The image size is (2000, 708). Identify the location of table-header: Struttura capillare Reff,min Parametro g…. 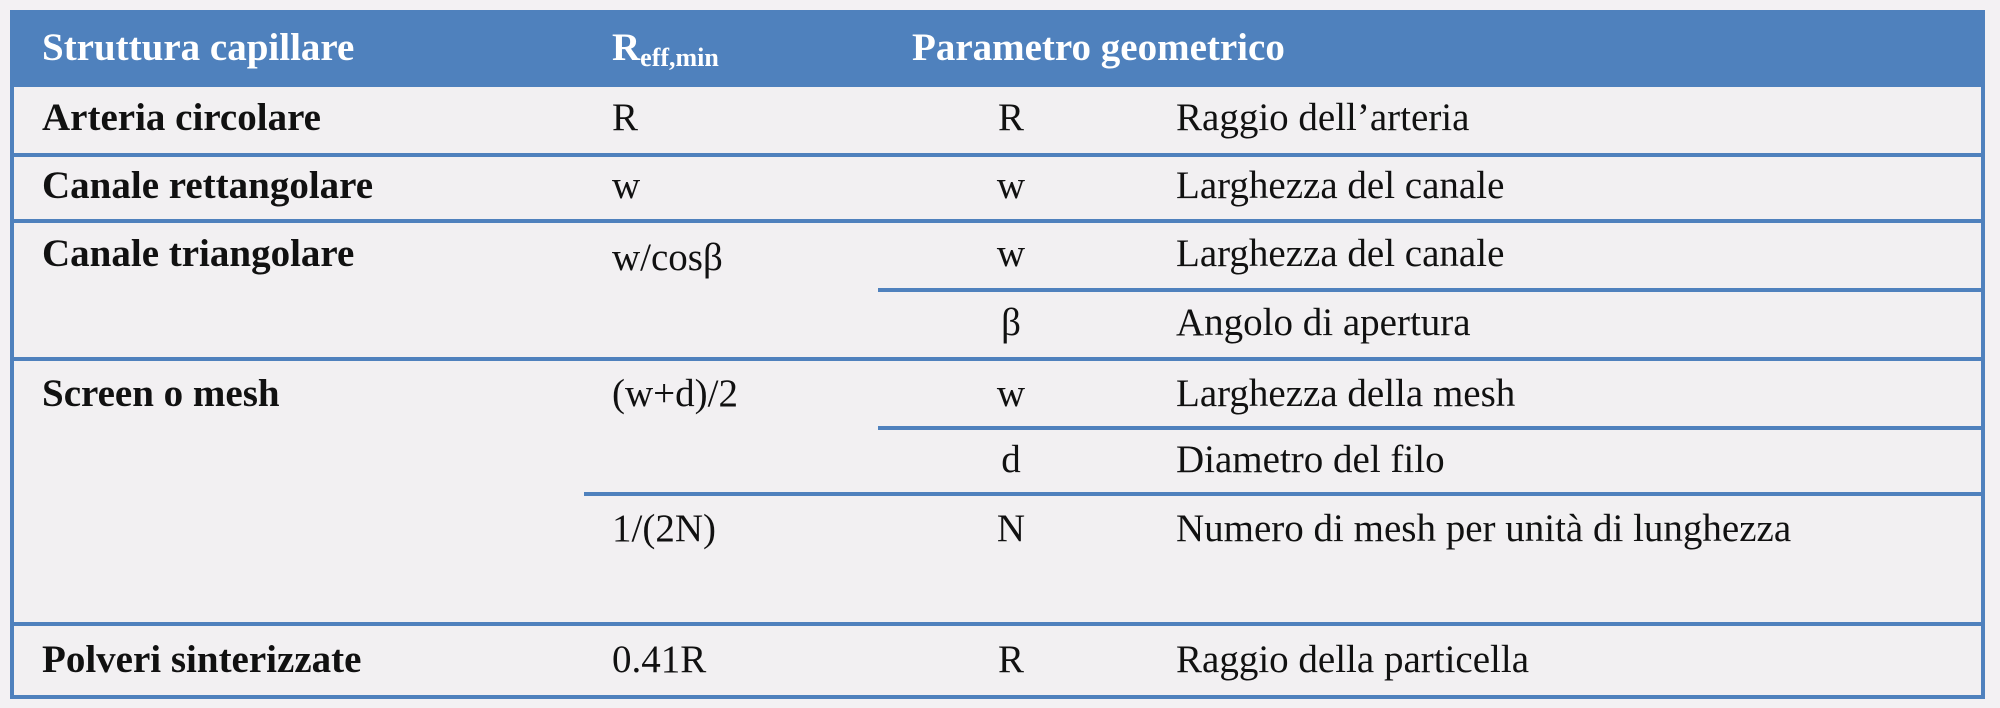
(997, 50).